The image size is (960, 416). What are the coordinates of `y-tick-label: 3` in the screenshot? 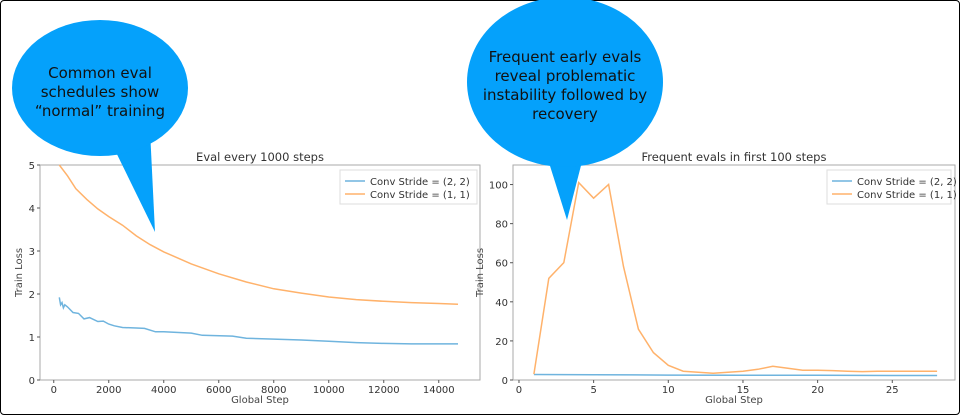 It's located at (32, 252).